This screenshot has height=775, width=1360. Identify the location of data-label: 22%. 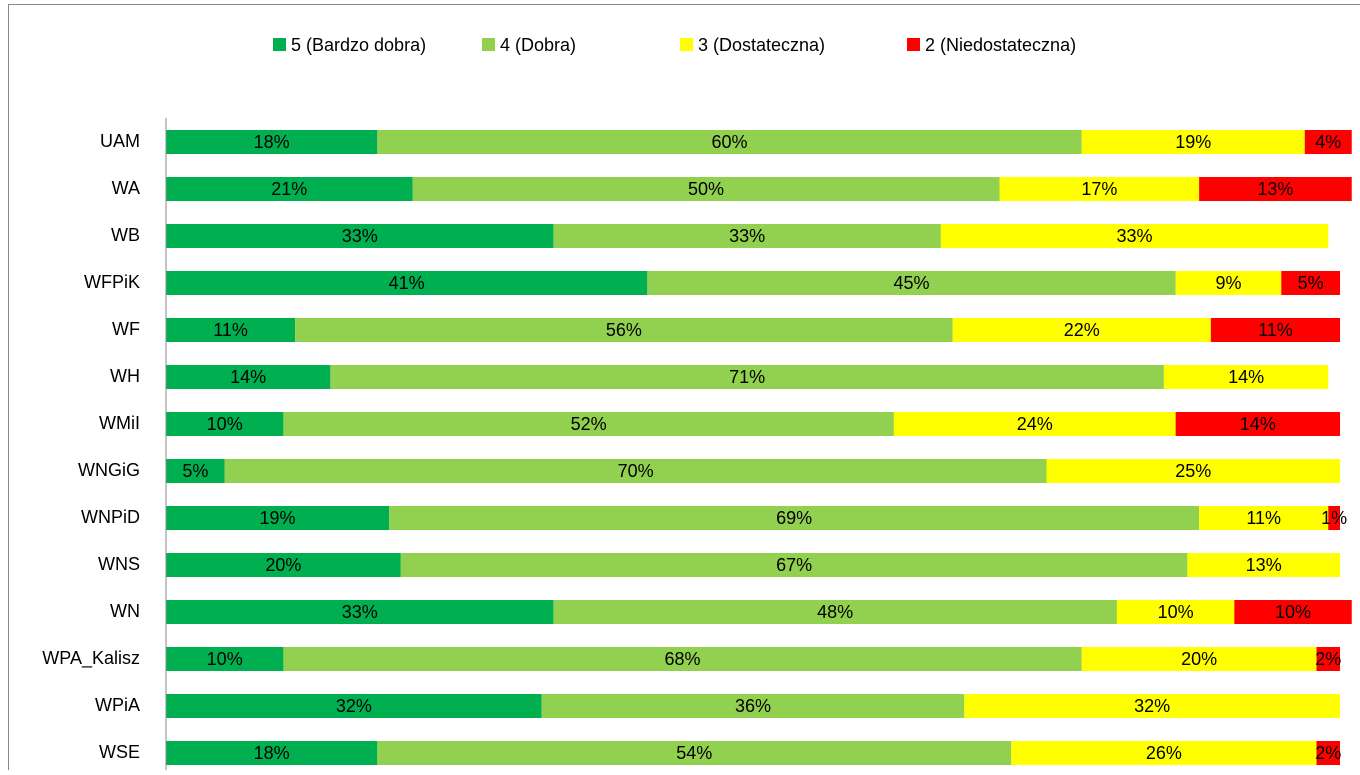
(1082, 330).